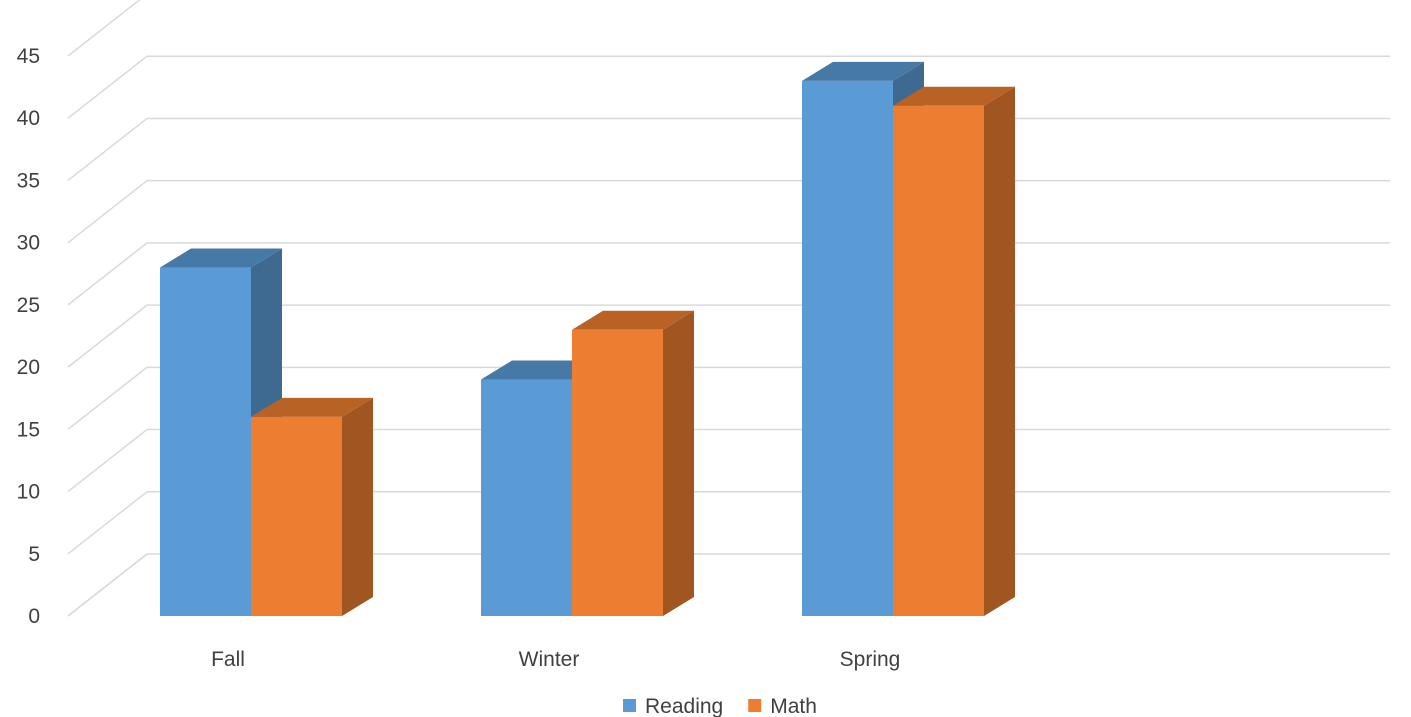 The image size is (1411, 717). Describe the element at coordinates (684, 706) in the screenshot. I see `legend-label: Reading` at that location.